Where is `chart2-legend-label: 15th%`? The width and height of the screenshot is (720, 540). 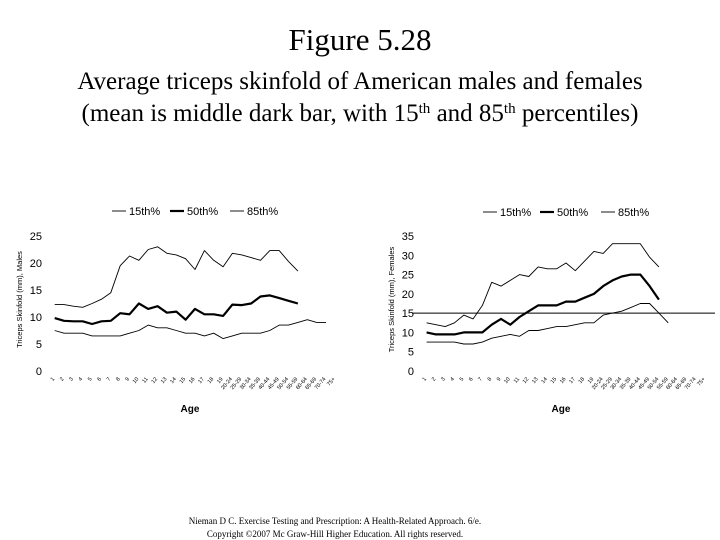 chart2-legend-label: 15th% is located at coordinates (515, 213).